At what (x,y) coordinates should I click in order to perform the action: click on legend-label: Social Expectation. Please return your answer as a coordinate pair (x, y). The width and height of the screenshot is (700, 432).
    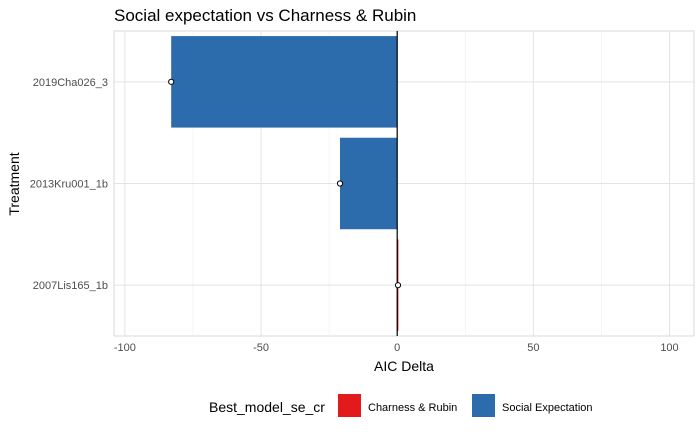
    Looking at the image, I should click on (547, 408).